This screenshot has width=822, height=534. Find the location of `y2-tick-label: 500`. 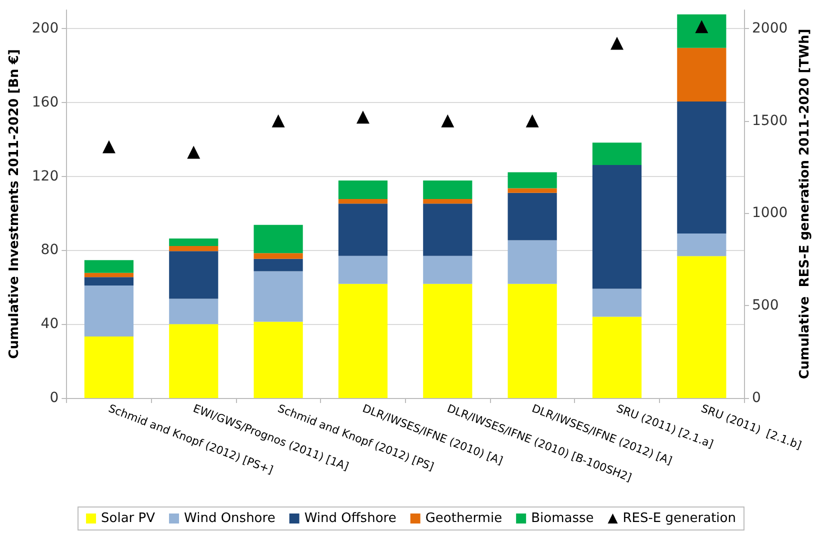

y2-tick-label: 500 is located at coordinates (765, 306).